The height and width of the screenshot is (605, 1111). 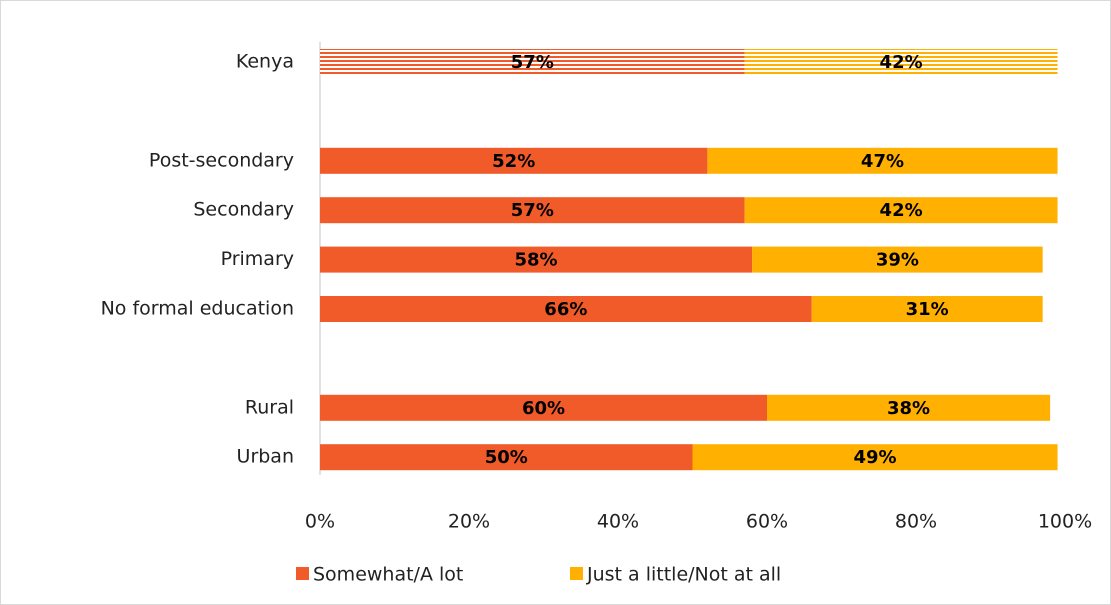 I want to click on x-tick-label: 0%, so click(x=320, y=522).